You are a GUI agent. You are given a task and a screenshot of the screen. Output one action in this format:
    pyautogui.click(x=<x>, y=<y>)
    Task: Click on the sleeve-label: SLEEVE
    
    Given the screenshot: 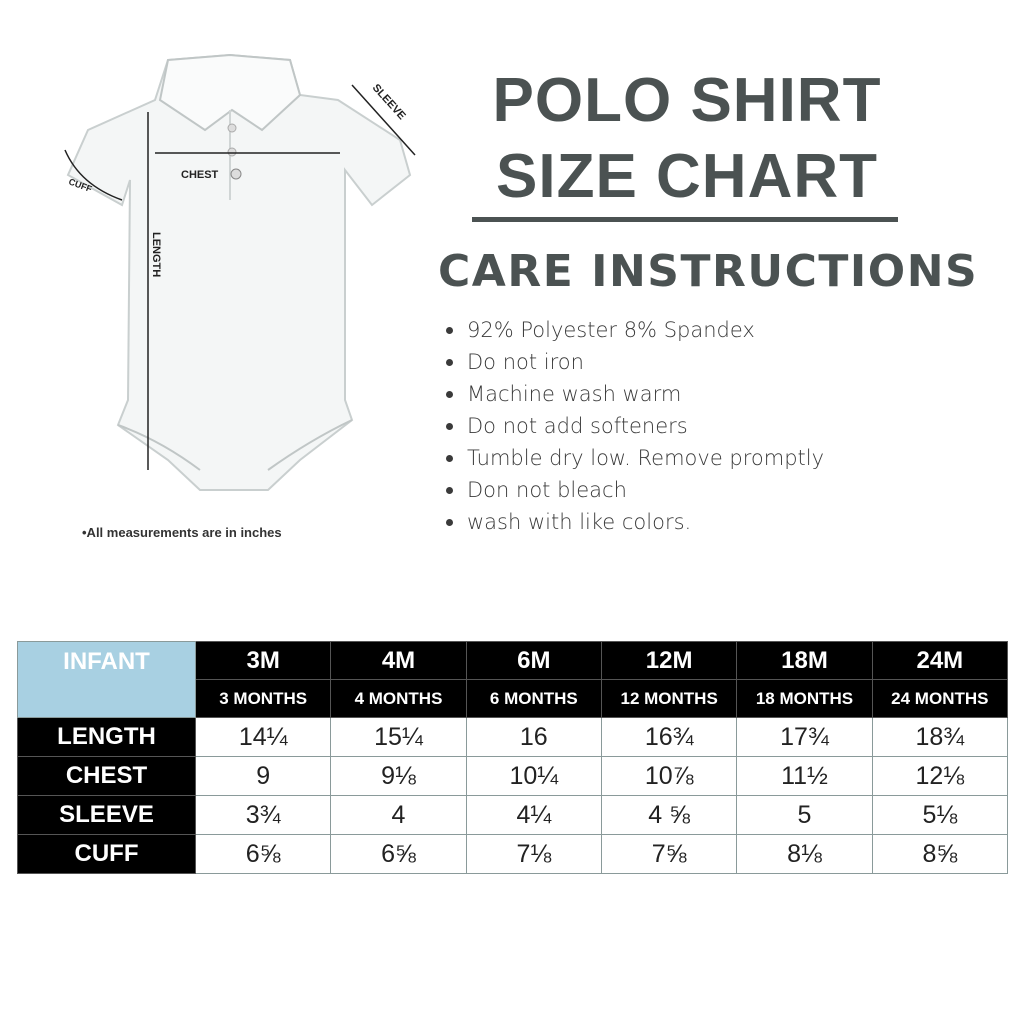 What is the action you would take?
    pyautogui.click(x=389, y=102)
    